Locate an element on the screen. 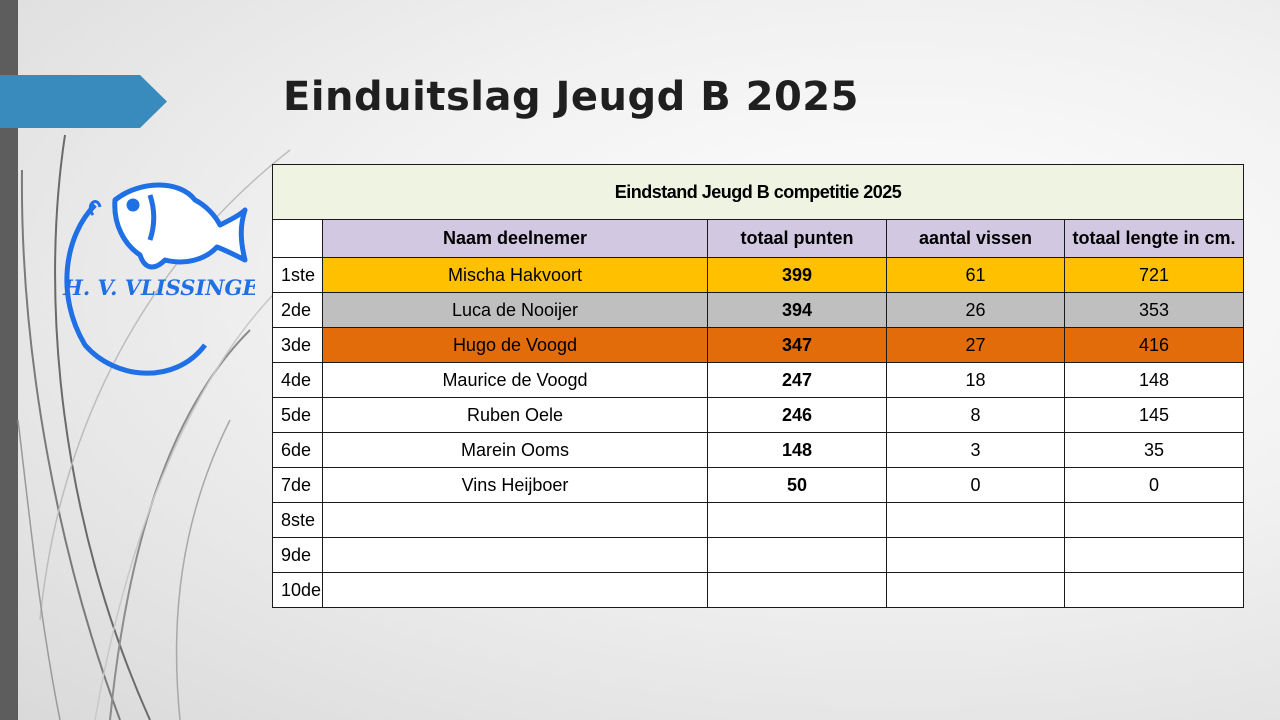  fish-cell: 0 is located at coordinates (975, 485).